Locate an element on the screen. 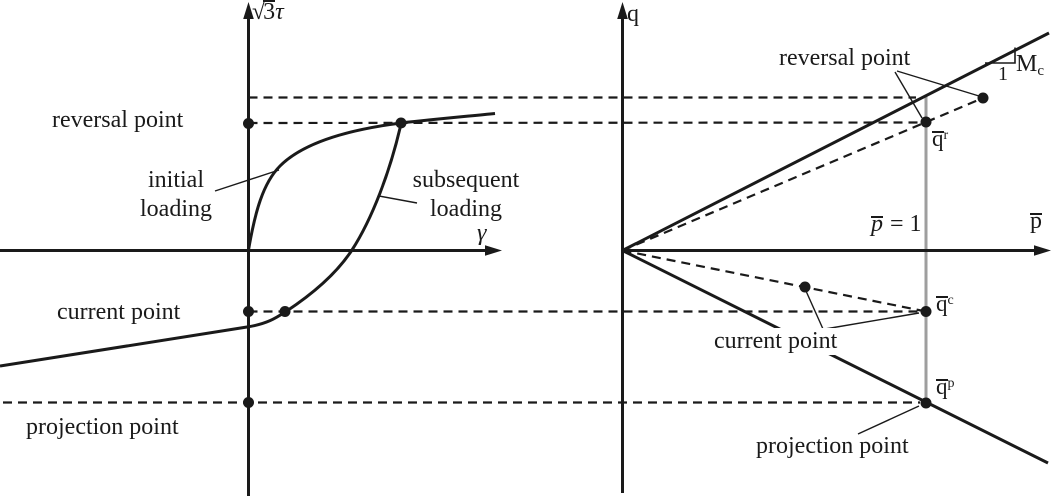  right-y-axis-label: q is located at coordinates (633, 14).